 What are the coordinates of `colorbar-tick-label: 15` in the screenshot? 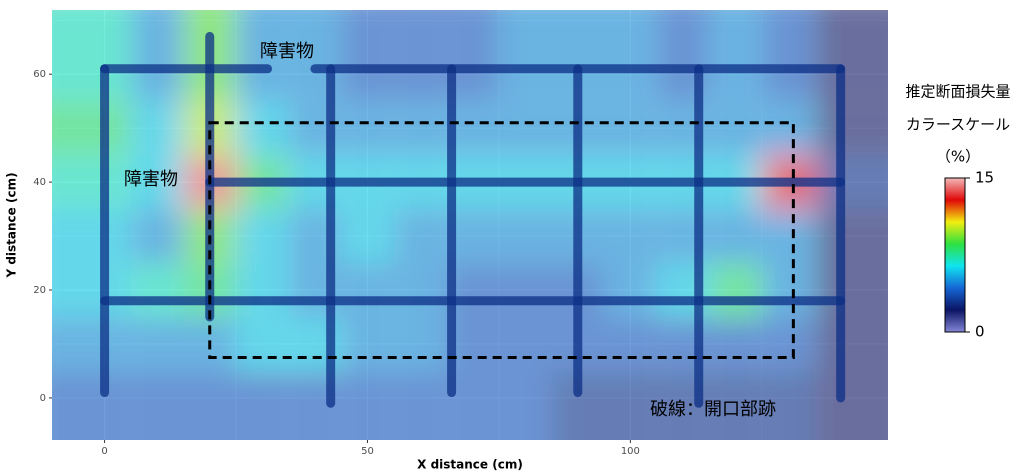 It's located at (984, 178).